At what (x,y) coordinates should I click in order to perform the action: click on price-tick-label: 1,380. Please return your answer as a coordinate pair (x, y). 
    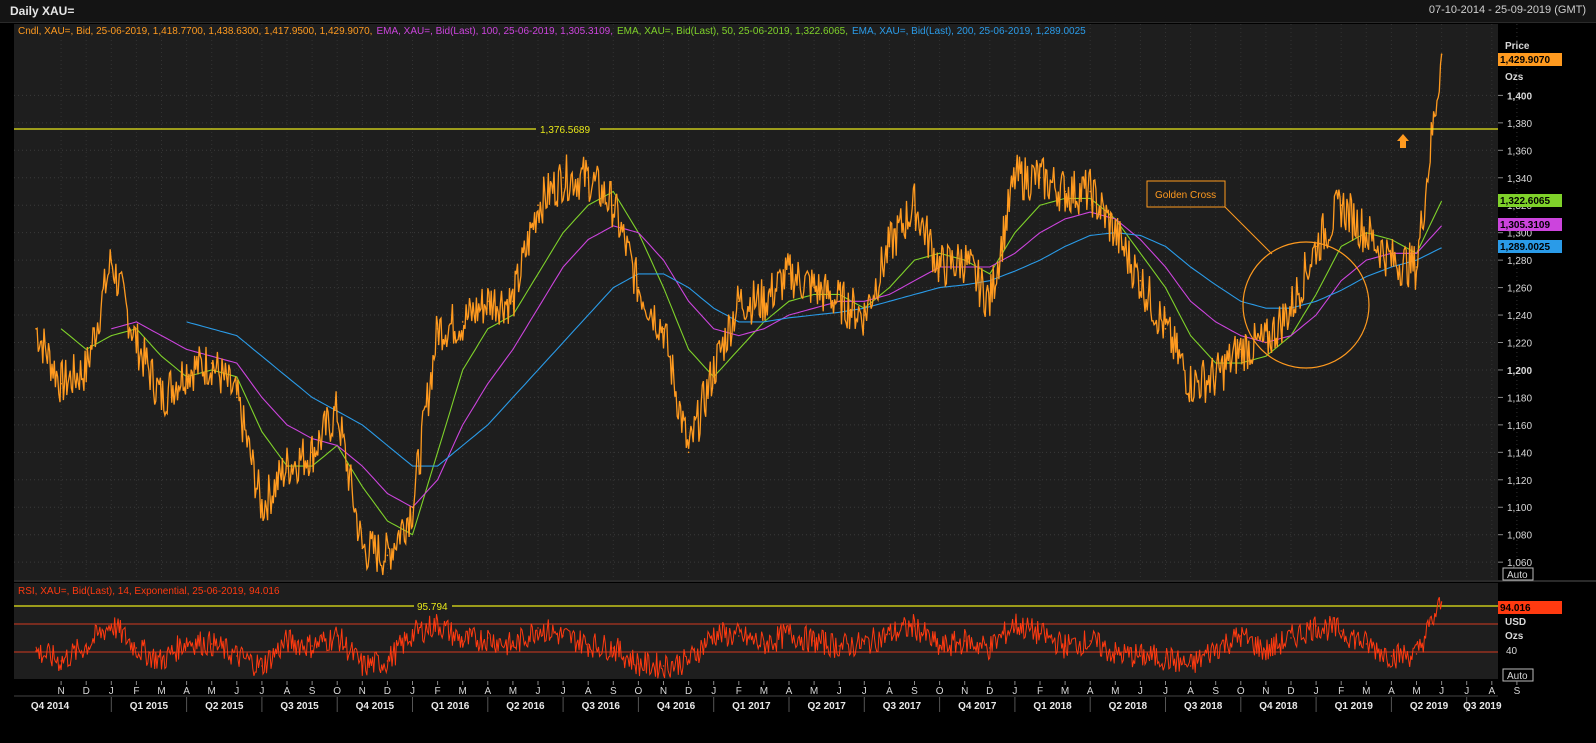
    Looking at the image, I should click on (1519, 124).